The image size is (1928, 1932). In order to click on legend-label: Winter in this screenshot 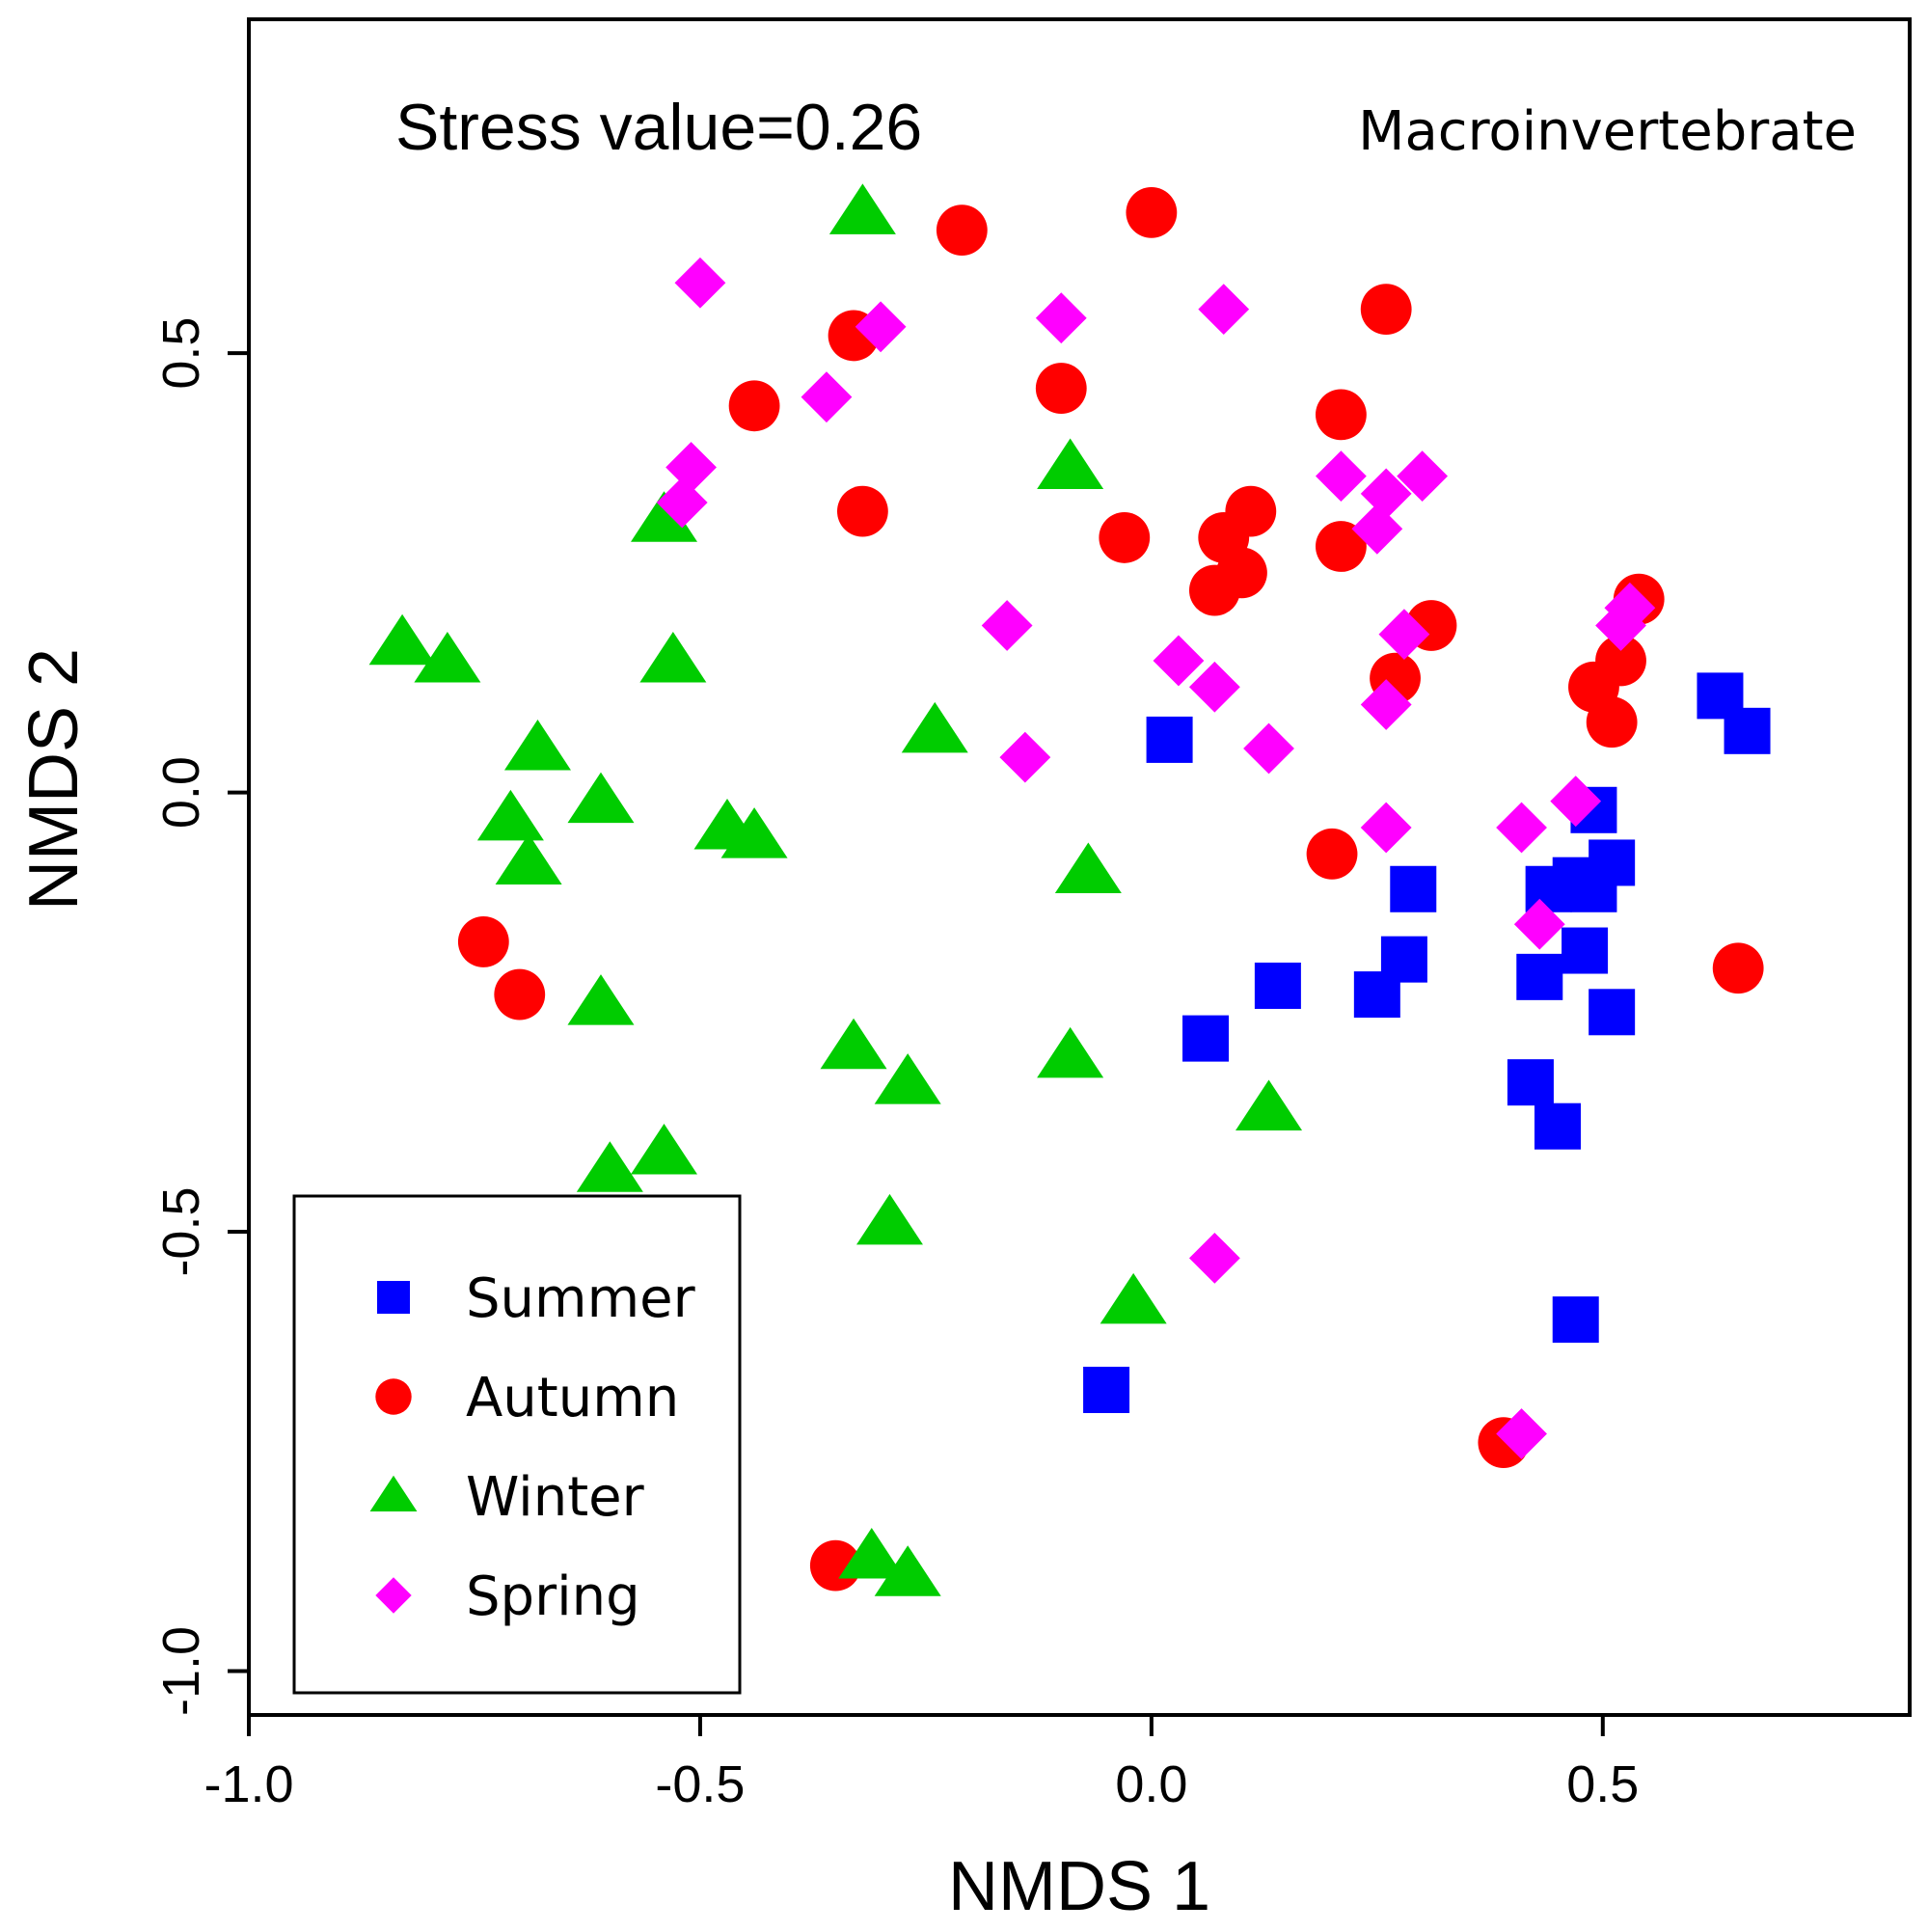, I will do `click(555, 1497)`.